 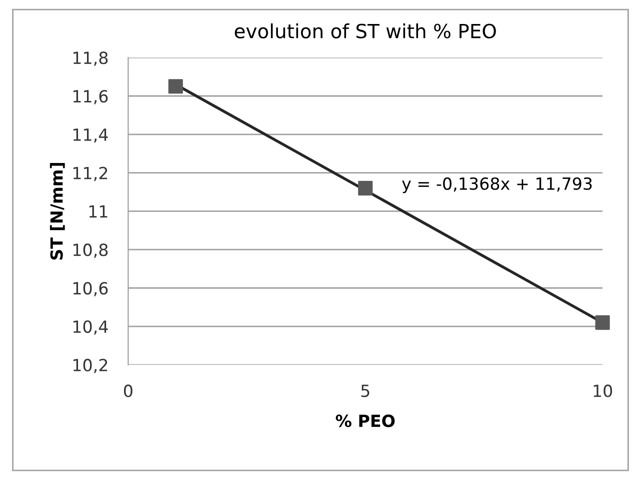 I want to click on y-tick-label: 10,4, so click(x=90, y=327).